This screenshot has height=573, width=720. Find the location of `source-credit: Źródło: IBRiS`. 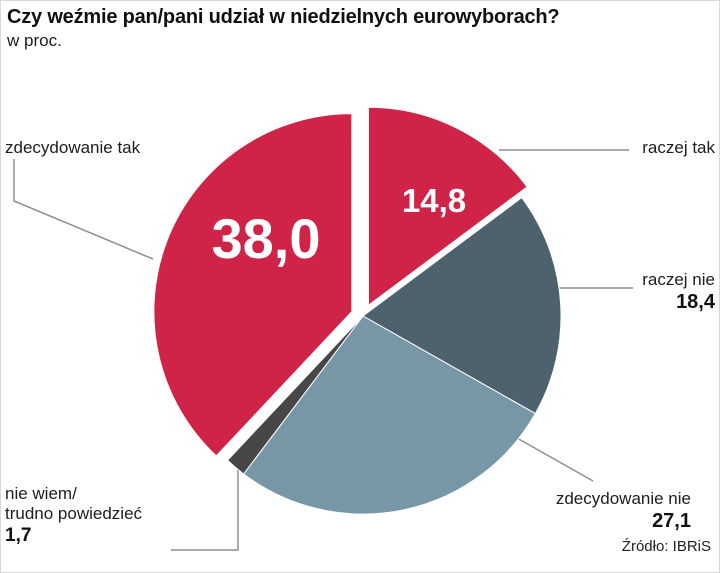

source-credit: Źródło: IBRiS is located at coordinates (666, 546).